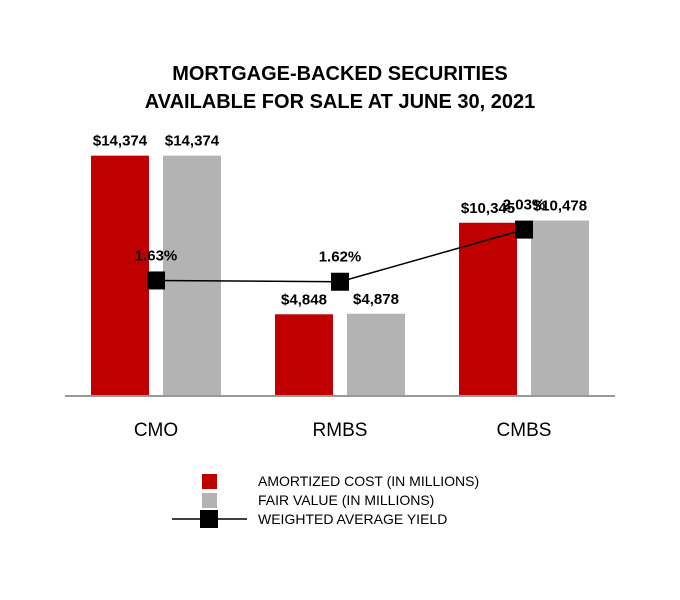 This screenshot has width=680, height=600. What do you see at coordinates (192, 275) in the screenshot?
I see `bar-cmo-fair-value` at bounding box center [192, 275].